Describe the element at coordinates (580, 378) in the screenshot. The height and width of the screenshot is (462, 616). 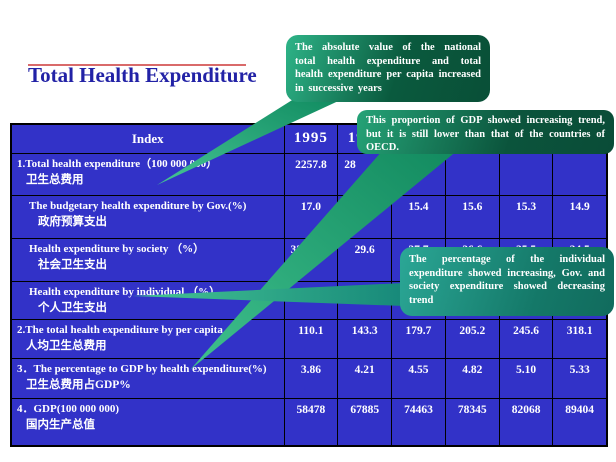
I see `cell-value: 5.33` at that location.